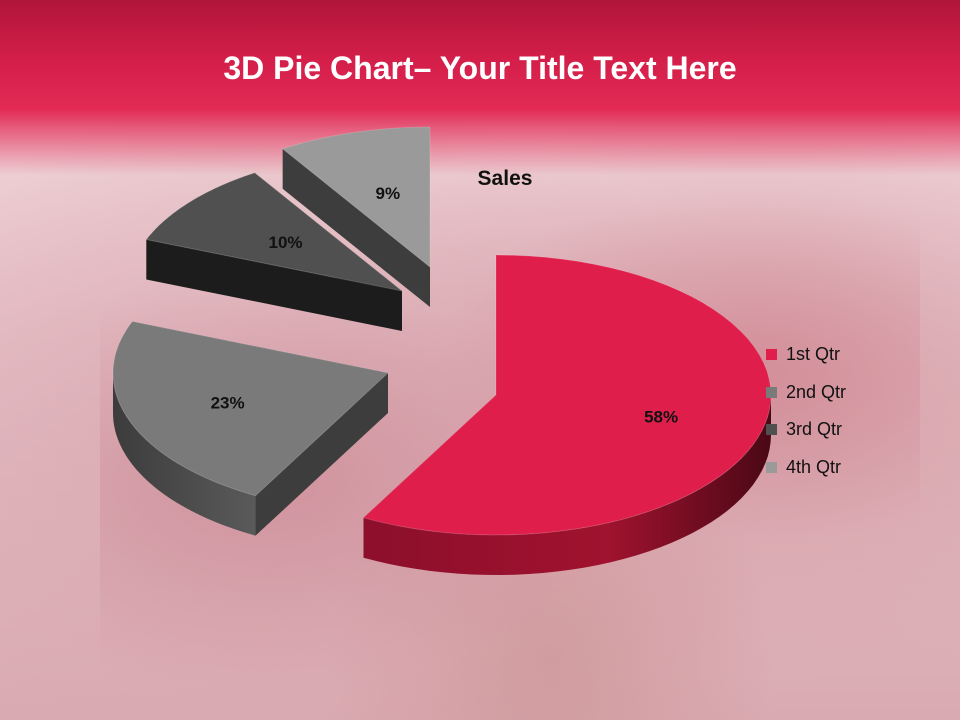  I want to click on legend-label: 2nd Qtr, so click(816, 391).